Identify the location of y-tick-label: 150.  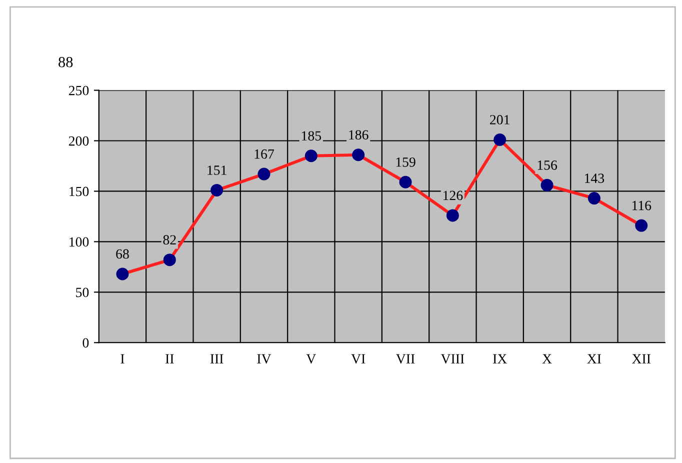
(79, 191).